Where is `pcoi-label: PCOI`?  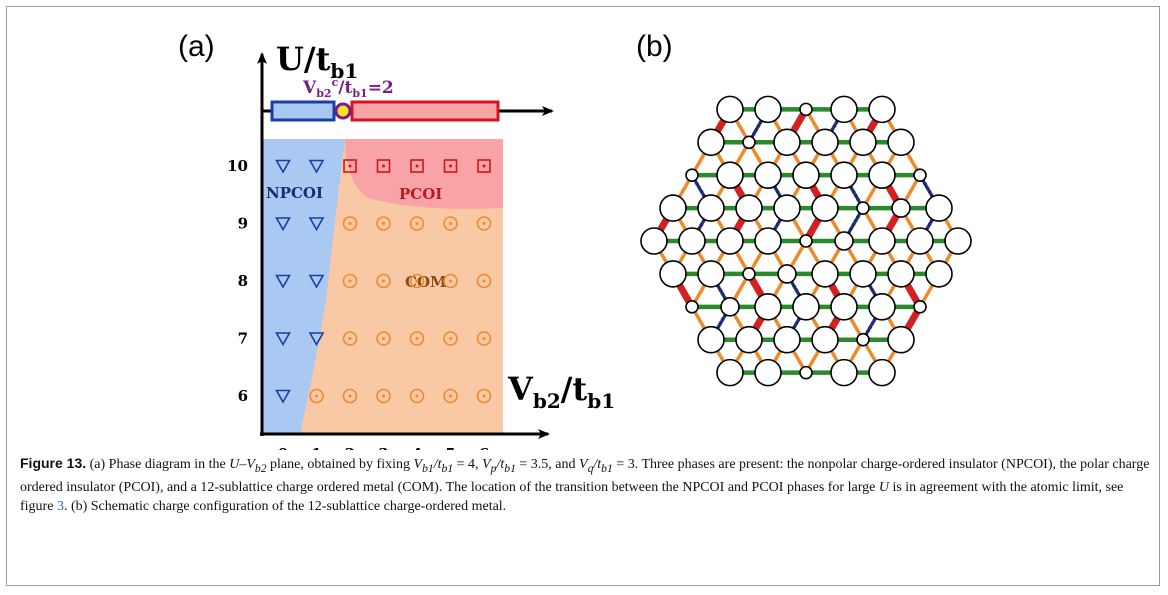
pcoi-label: PCOI is located at coordinates (420, 194).